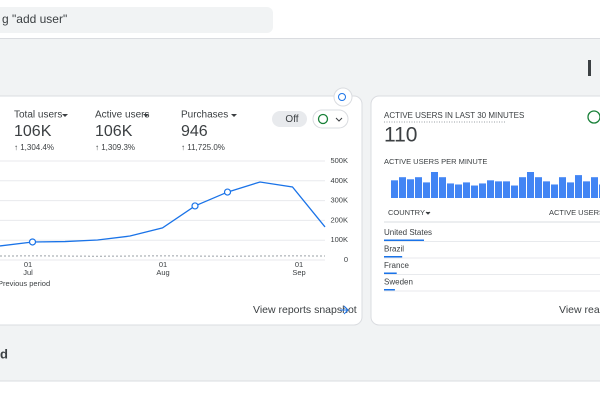 This screenshot has width=600, height=405. Describe the element at coordinates (4, 353) in the screenshot. I see `section-title: d` at that location.